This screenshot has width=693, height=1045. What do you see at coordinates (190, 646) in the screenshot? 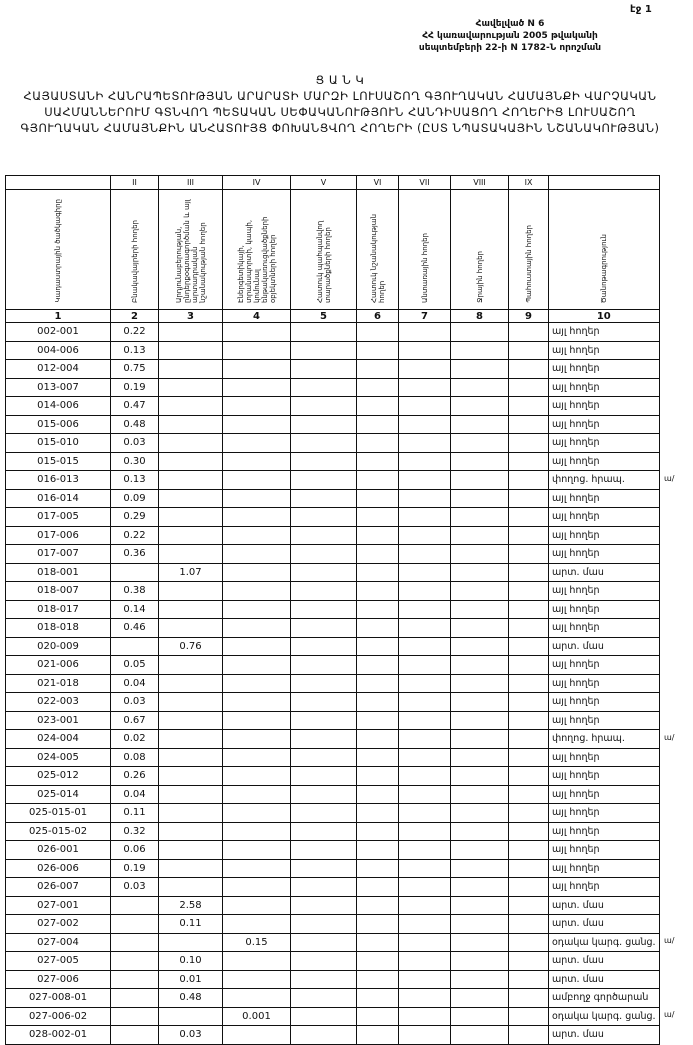
I see `area-cell: 0.76` at bounding box center [190, 646].